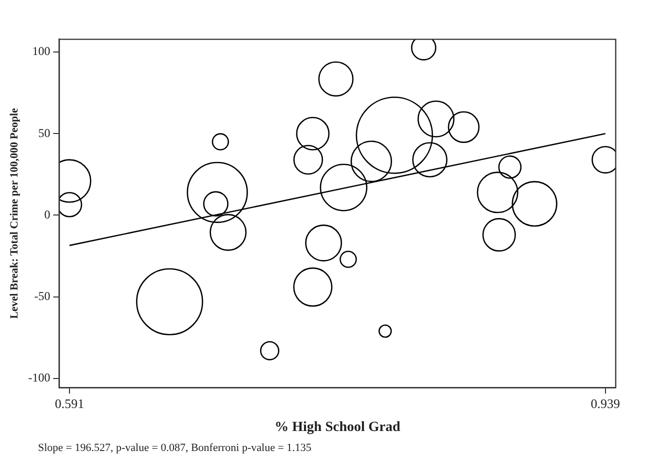 Image resolution: width=655 pixels, height=465 pixels. I want to click on x-axis-title: % High School Grad, so click(337, 428).